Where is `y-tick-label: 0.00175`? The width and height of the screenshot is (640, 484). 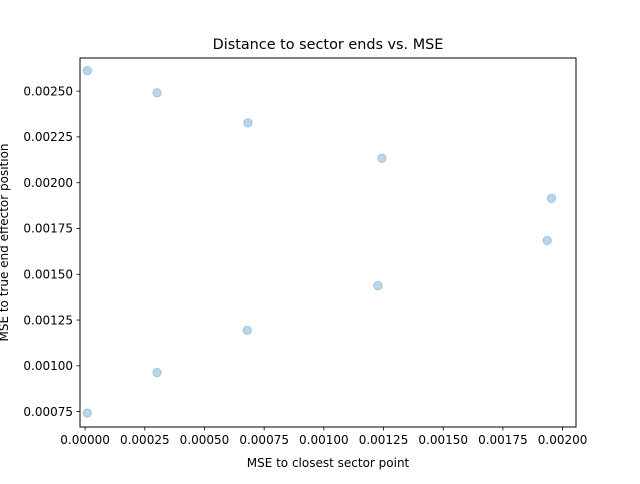
y-tick-label: 0.00175 is located at coordinates (48, 229).